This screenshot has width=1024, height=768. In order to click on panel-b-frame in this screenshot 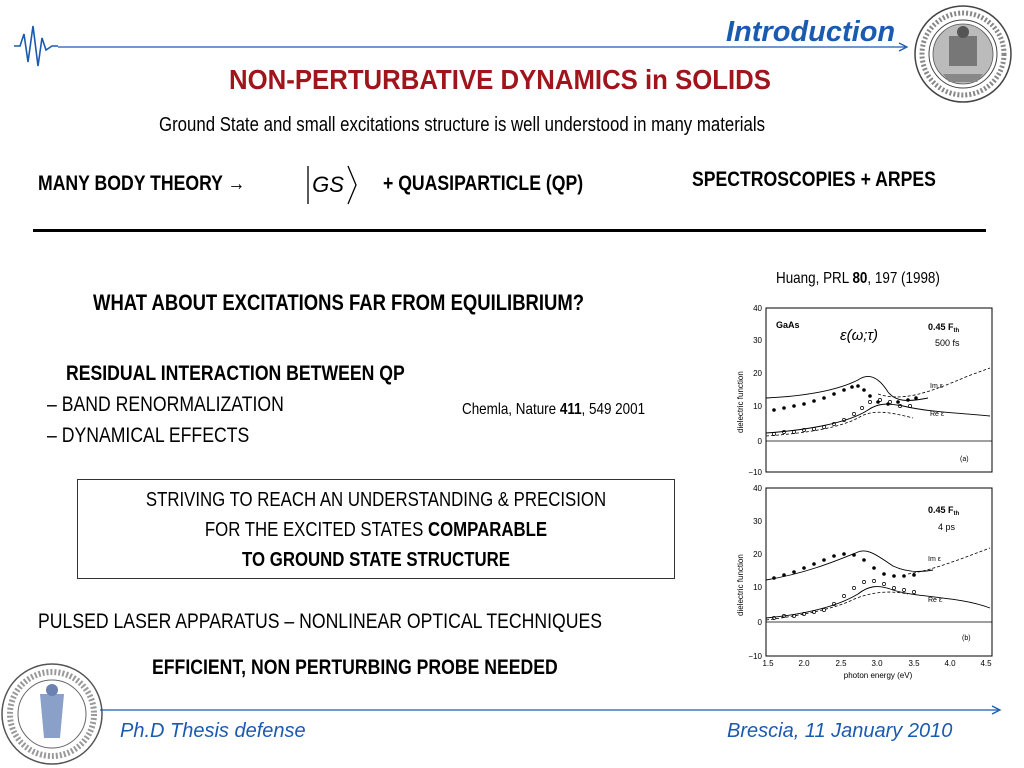, I will do `click(879, 572)`.